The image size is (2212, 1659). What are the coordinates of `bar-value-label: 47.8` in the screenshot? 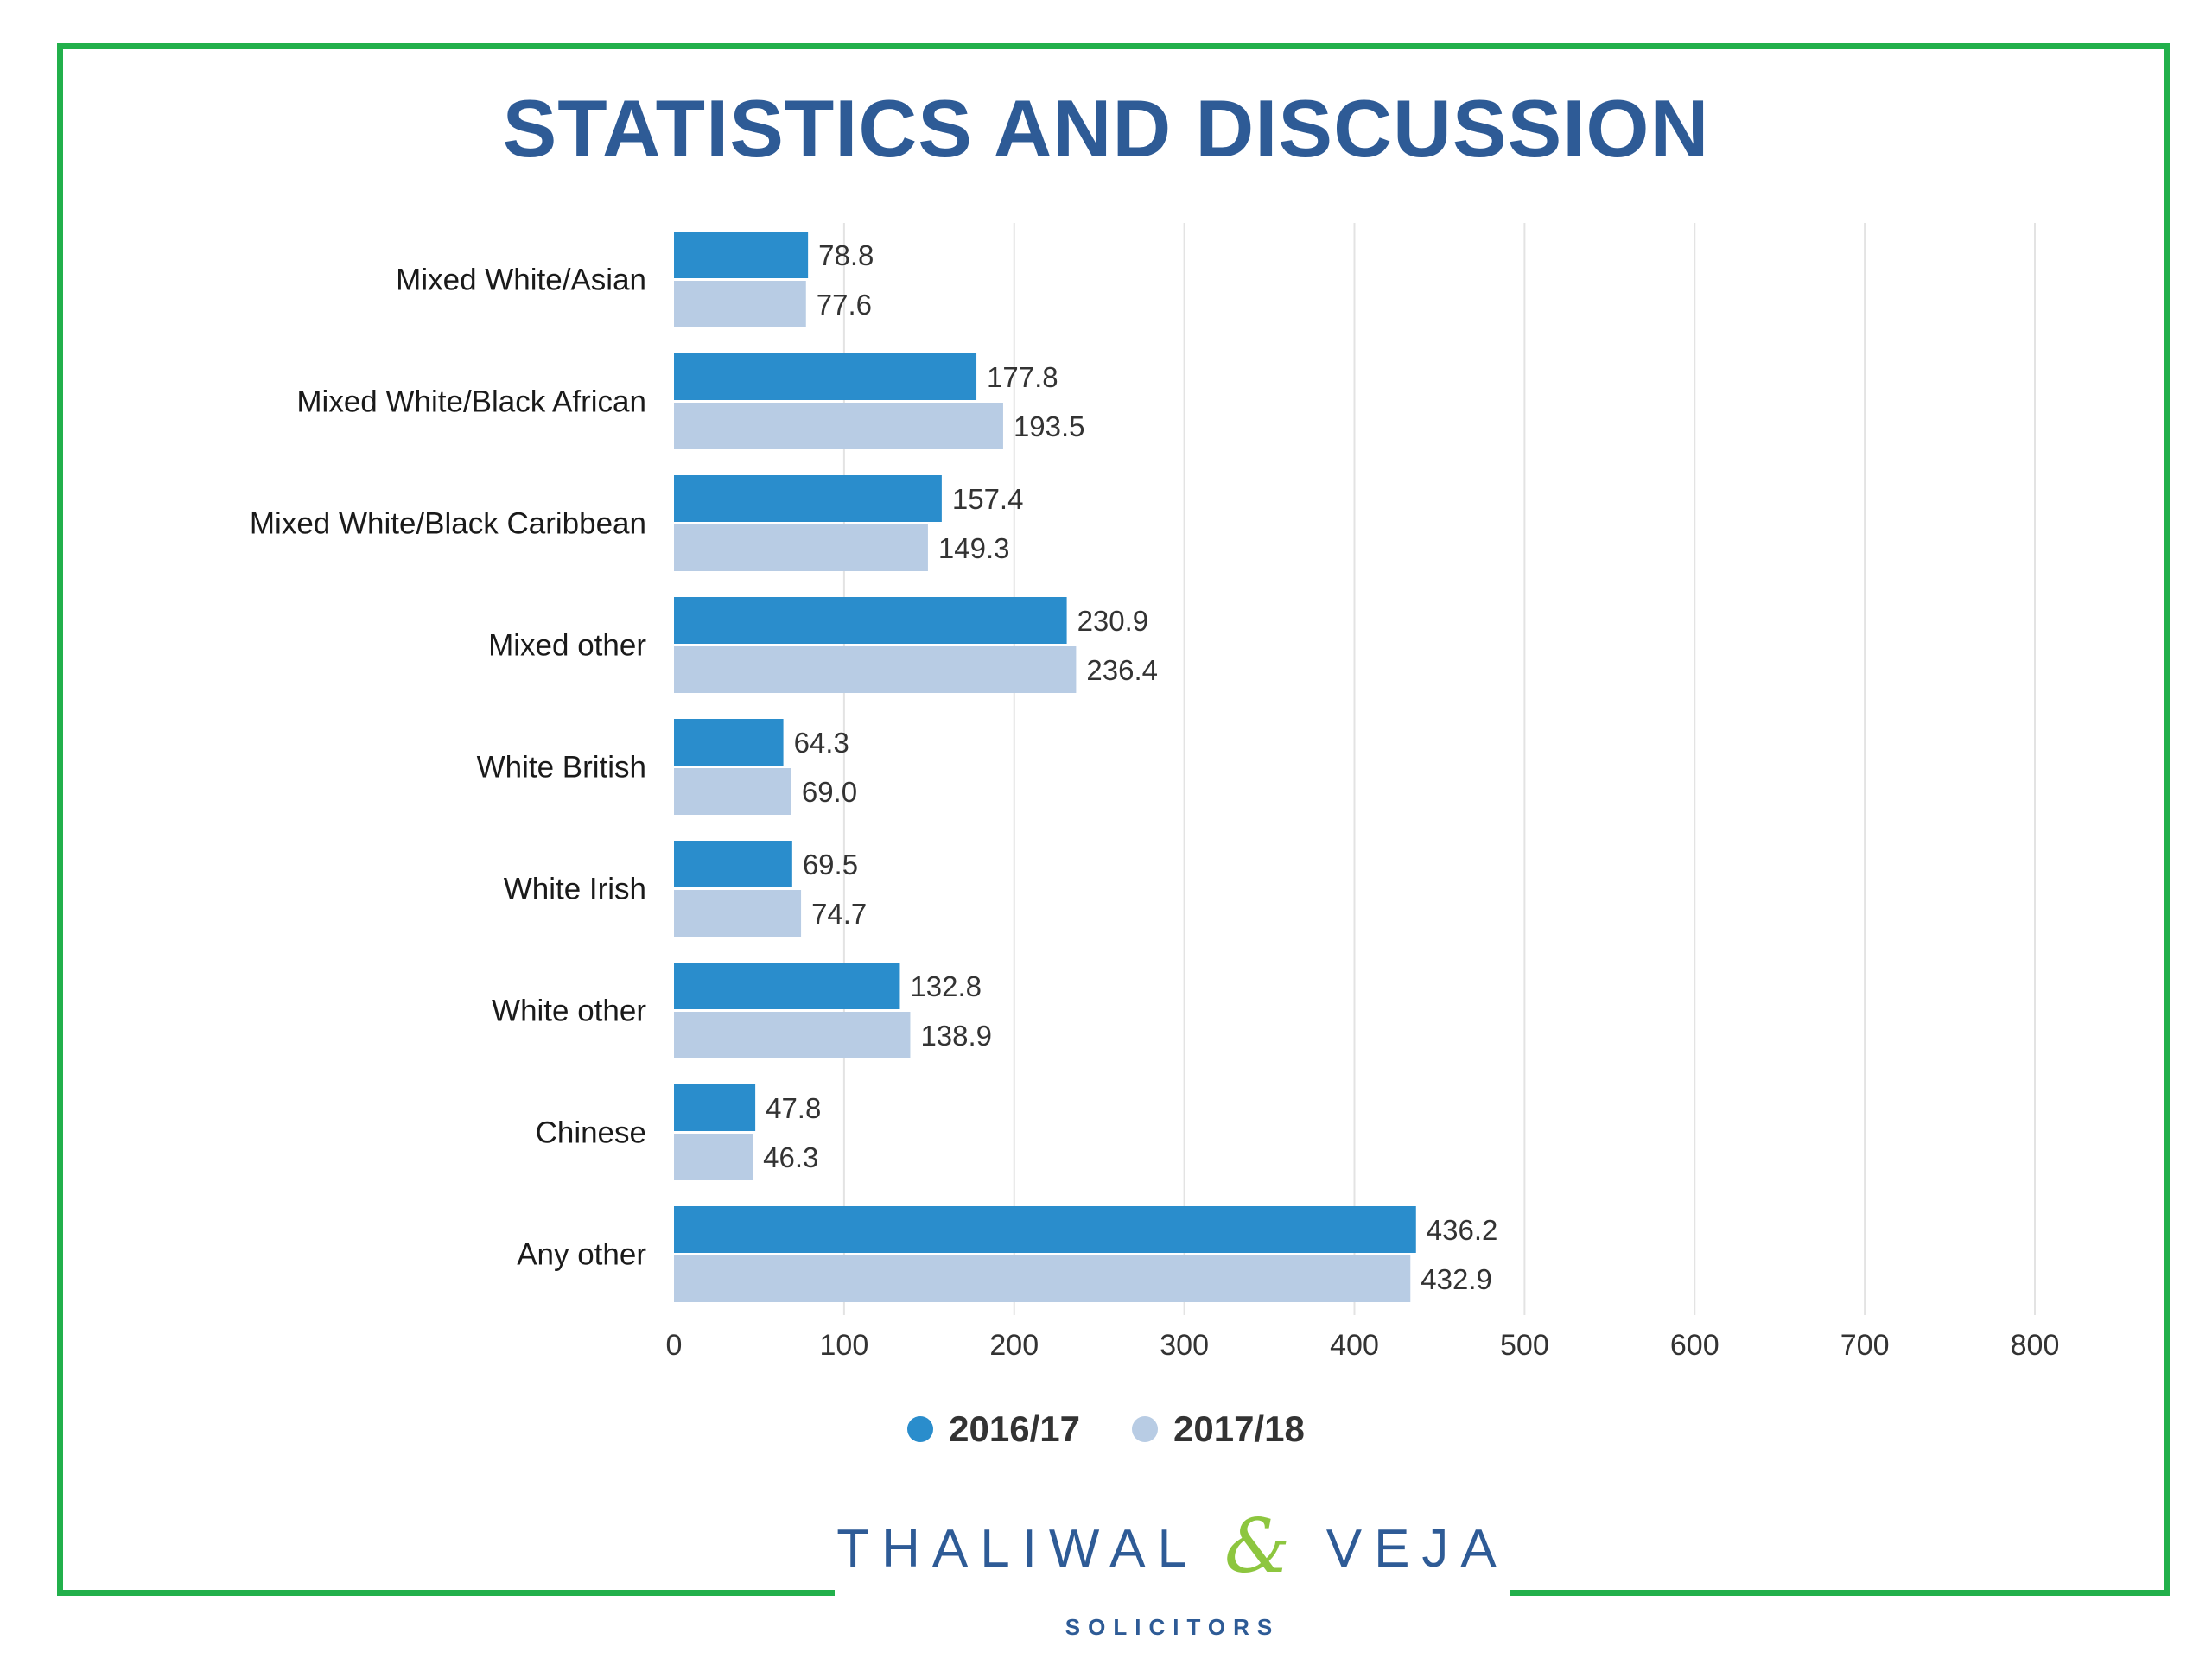 It's located at (793, 1108).